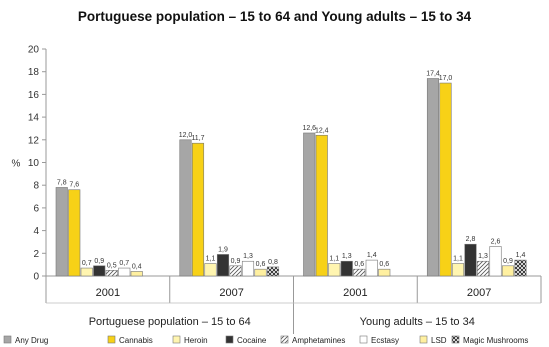 The image size is (549, 347). What do you see at coordinates (176, 339) in the screenshot?
I see `legend-swatch-heroin` at bounding box center [176, 339].